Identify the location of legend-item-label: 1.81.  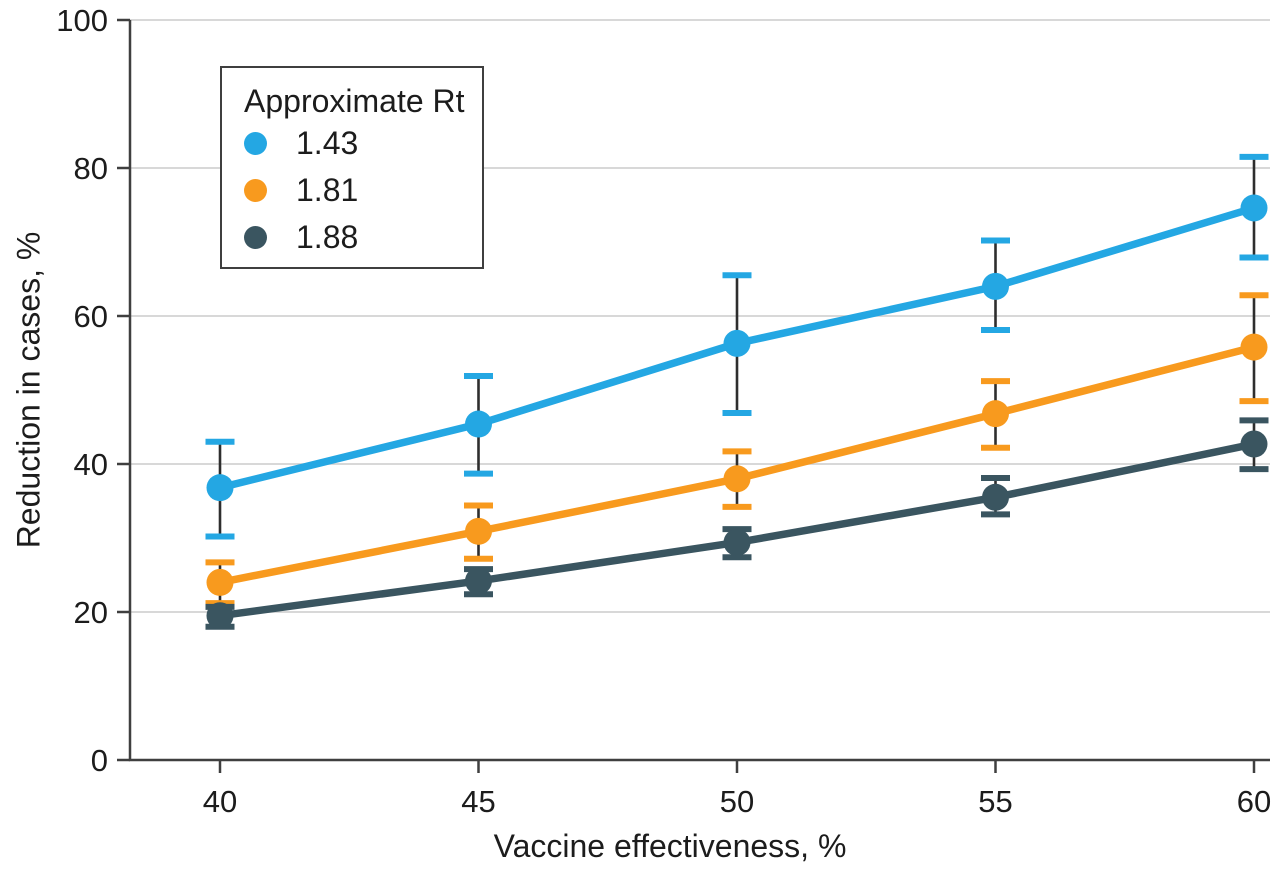
(327, 190).